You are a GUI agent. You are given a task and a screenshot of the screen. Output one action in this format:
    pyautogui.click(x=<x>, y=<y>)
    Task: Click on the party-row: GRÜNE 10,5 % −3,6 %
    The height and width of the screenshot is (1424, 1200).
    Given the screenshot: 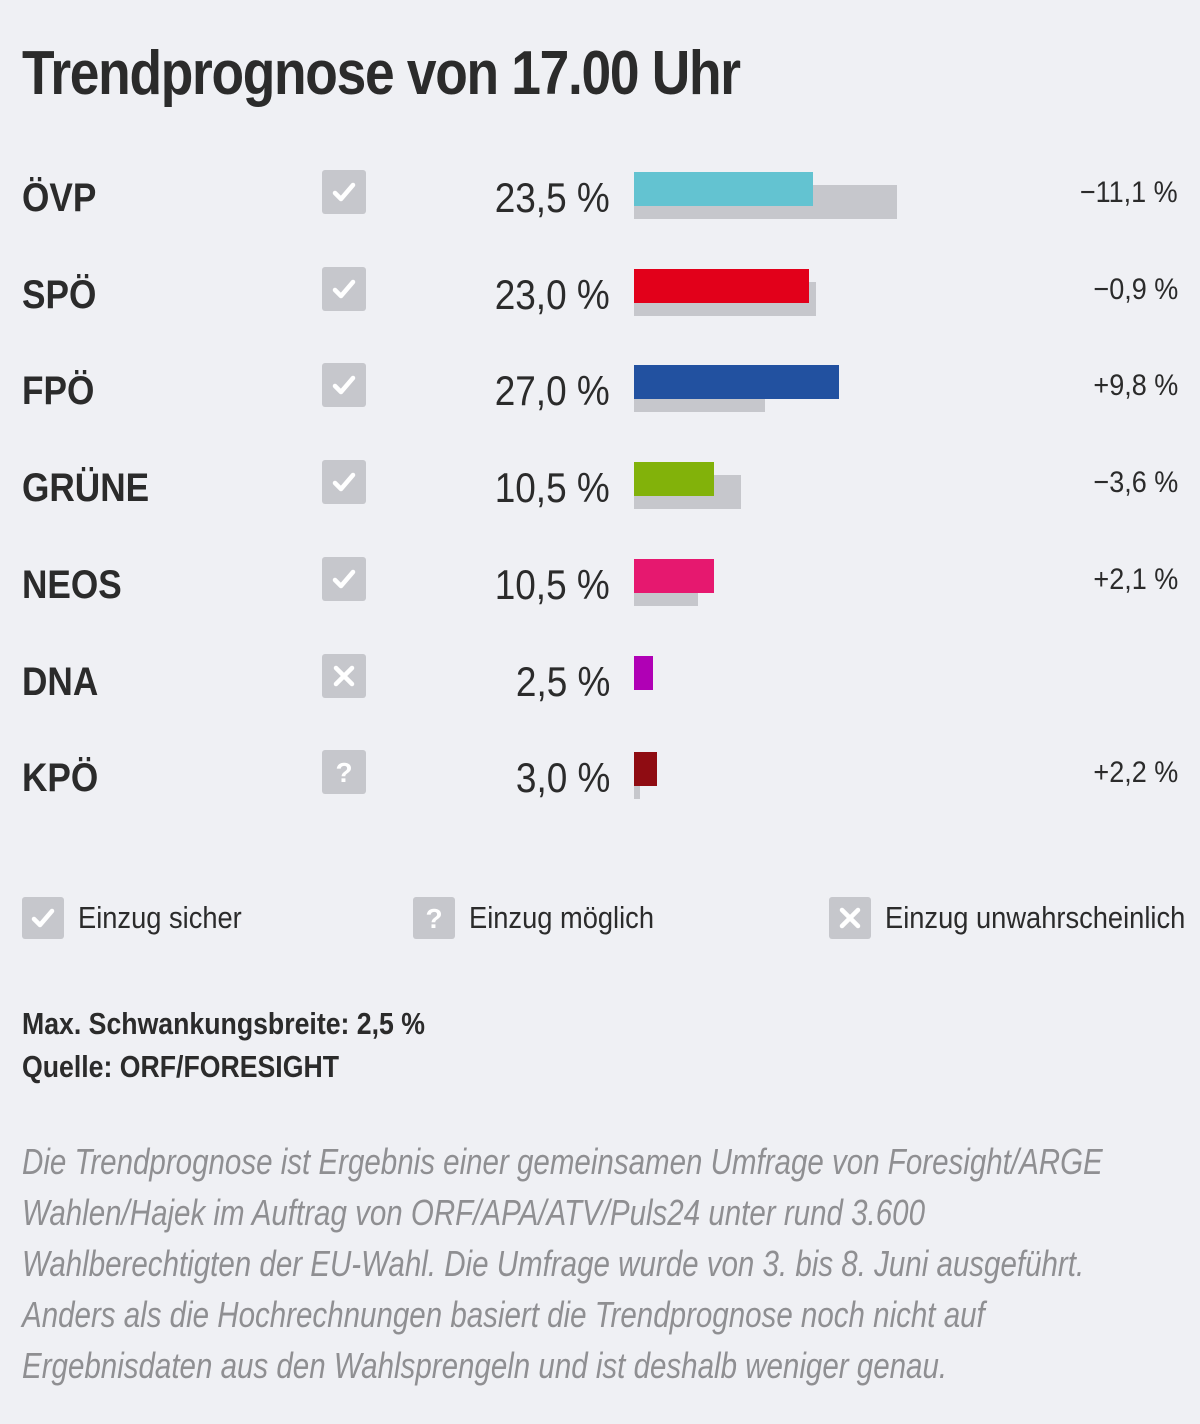 What is the action you would take?
    pyautogui.click(x=600, y=490)
    